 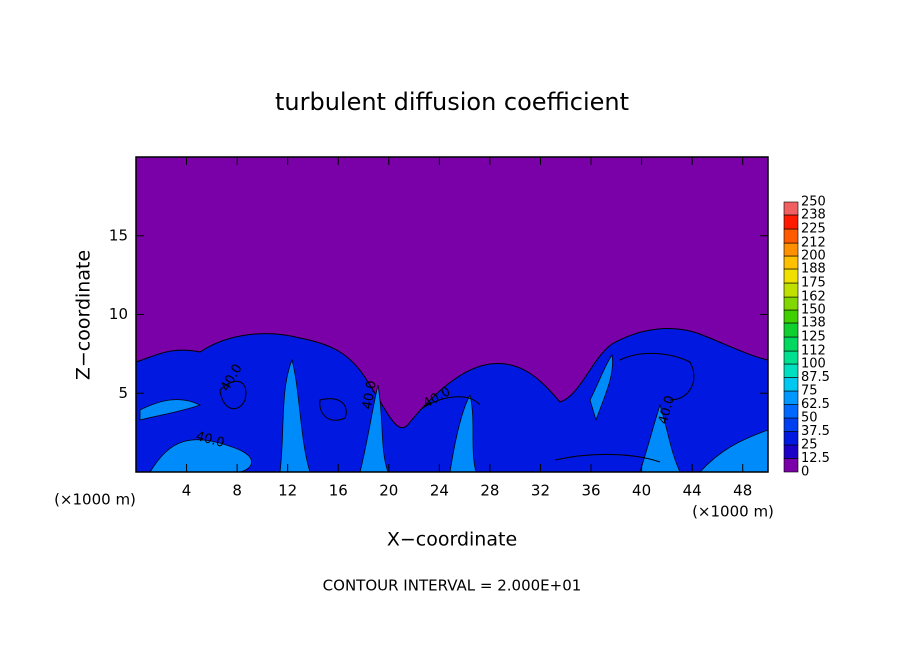 I want to click on x-tick-label: 48, so click(x=742, y=491).